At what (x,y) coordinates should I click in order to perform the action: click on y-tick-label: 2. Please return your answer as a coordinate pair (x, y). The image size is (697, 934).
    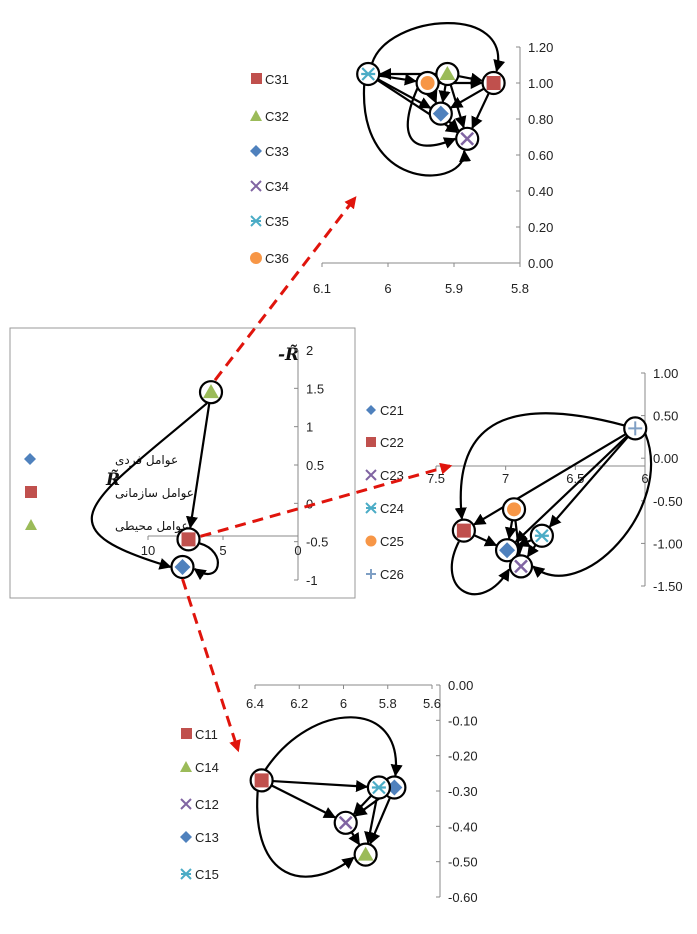
    Looking at the image, I should click on (309, 350).